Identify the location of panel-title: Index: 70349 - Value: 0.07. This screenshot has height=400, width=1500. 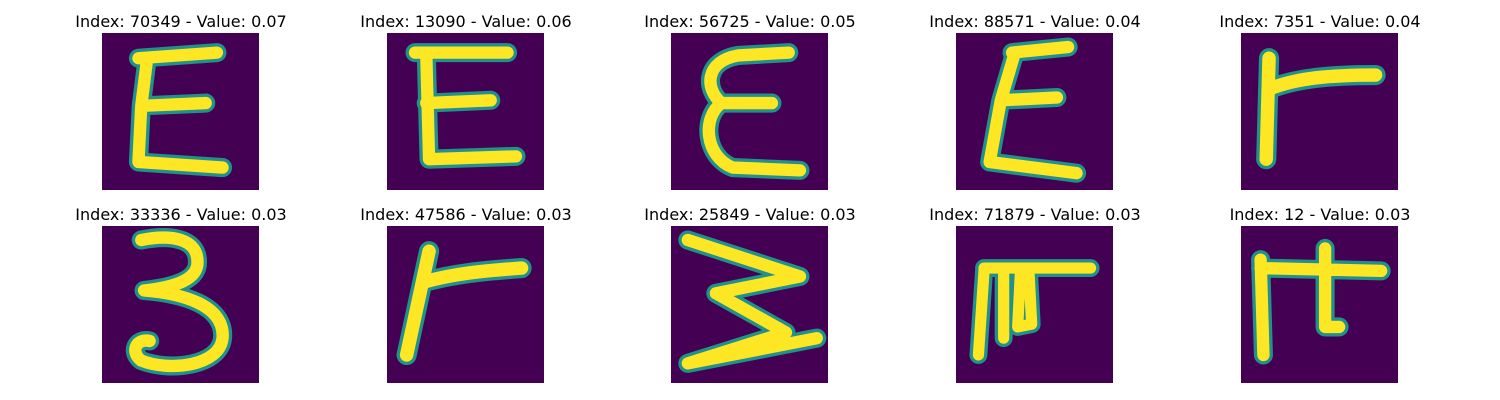
(181, 21).